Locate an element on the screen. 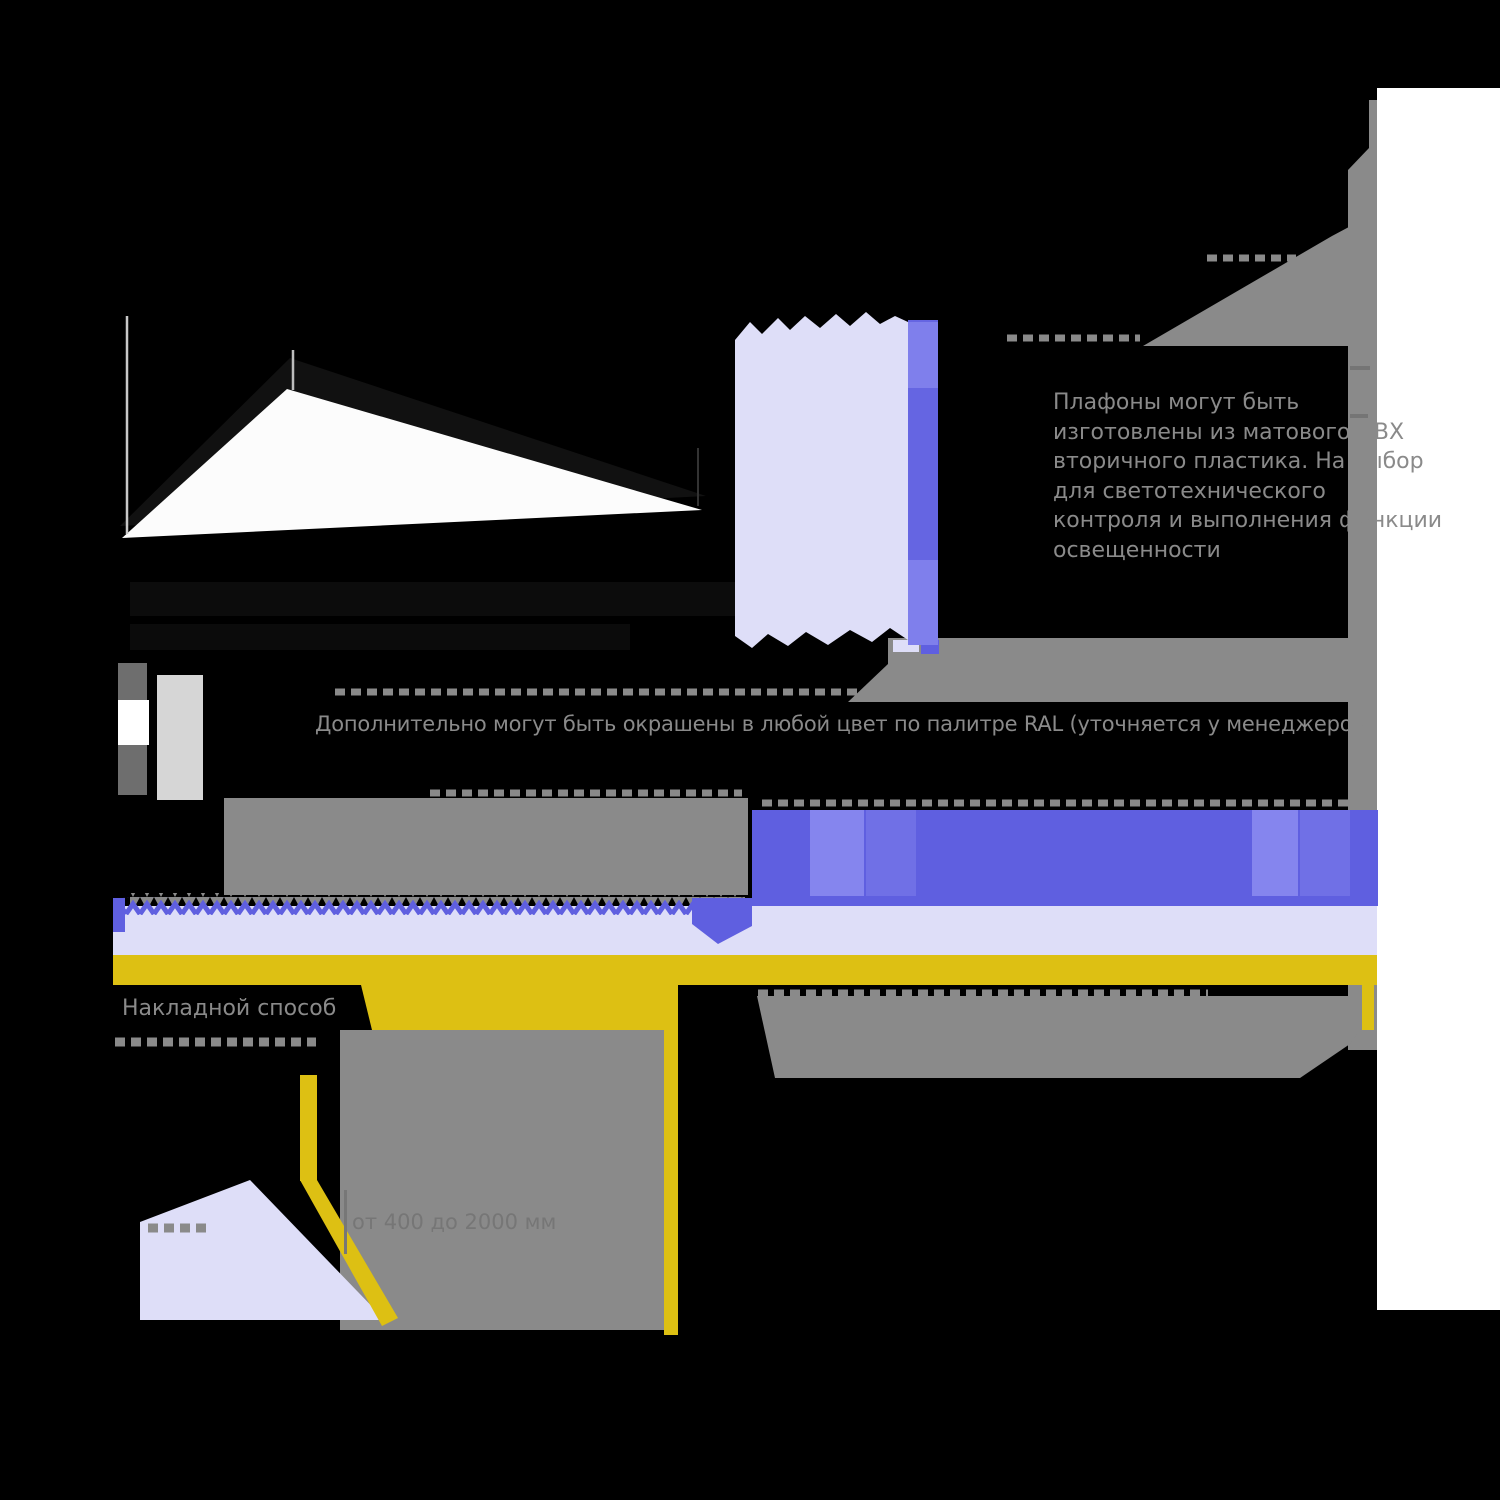  suspended-panel-illustration is located at coordinates (413, 427).